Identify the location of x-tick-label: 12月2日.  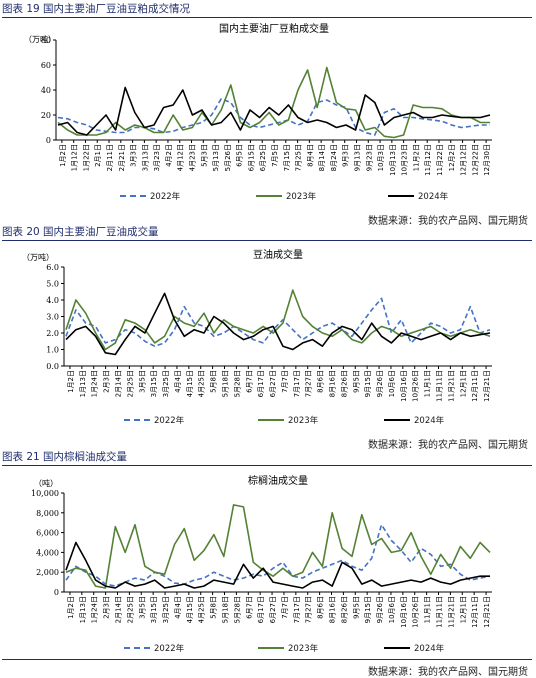
(452, 157).